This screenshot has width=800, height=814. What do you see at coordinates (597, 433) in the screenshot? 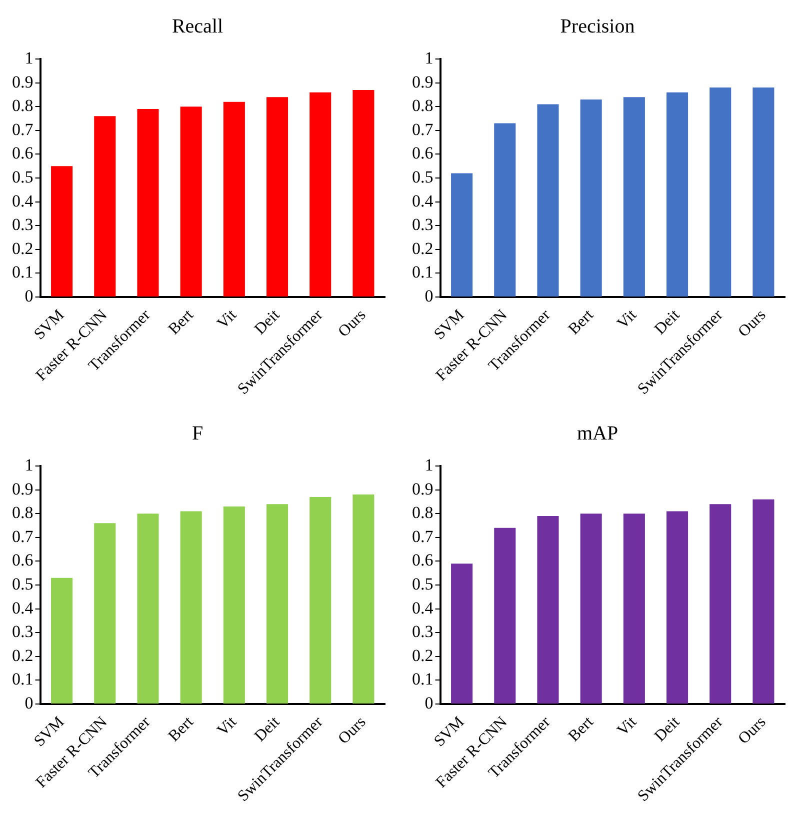
I see `chart-title: mAP` at bounding box center [597, 433].